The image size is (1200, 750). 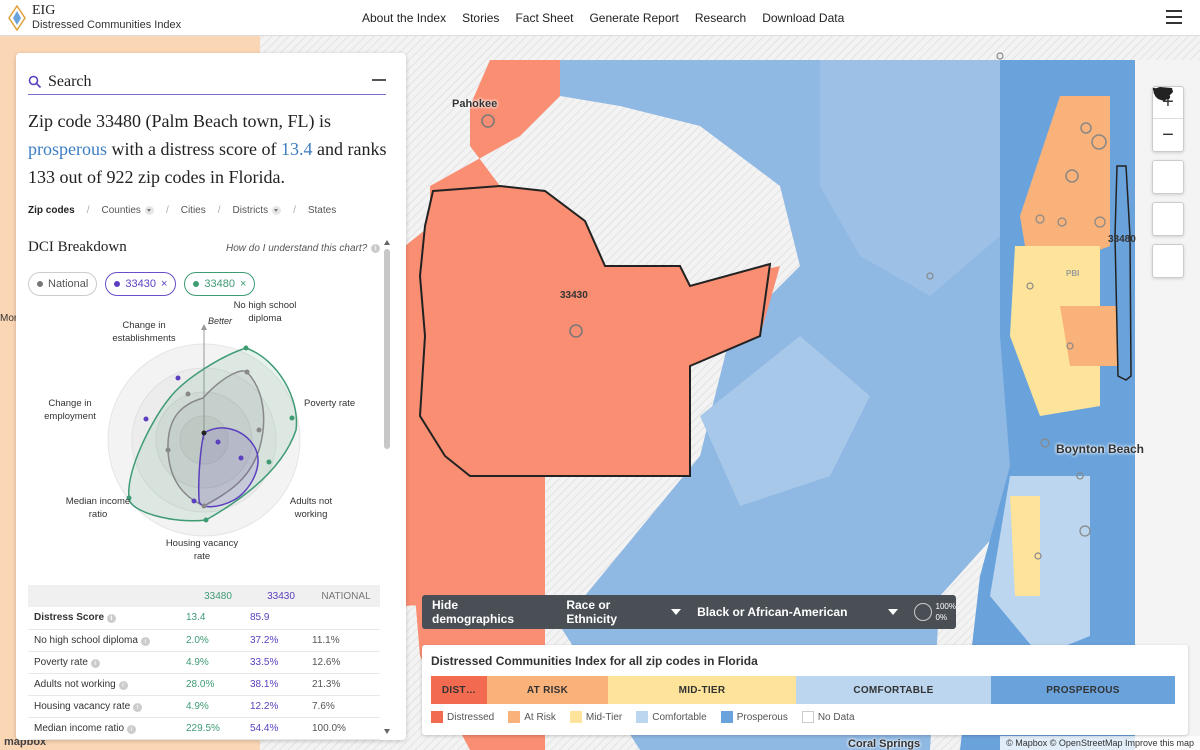 What do you see at coordinates (462, 717) in the screenshot?
I see `key-distressed: Distressed` at bounding box center [462, 717].